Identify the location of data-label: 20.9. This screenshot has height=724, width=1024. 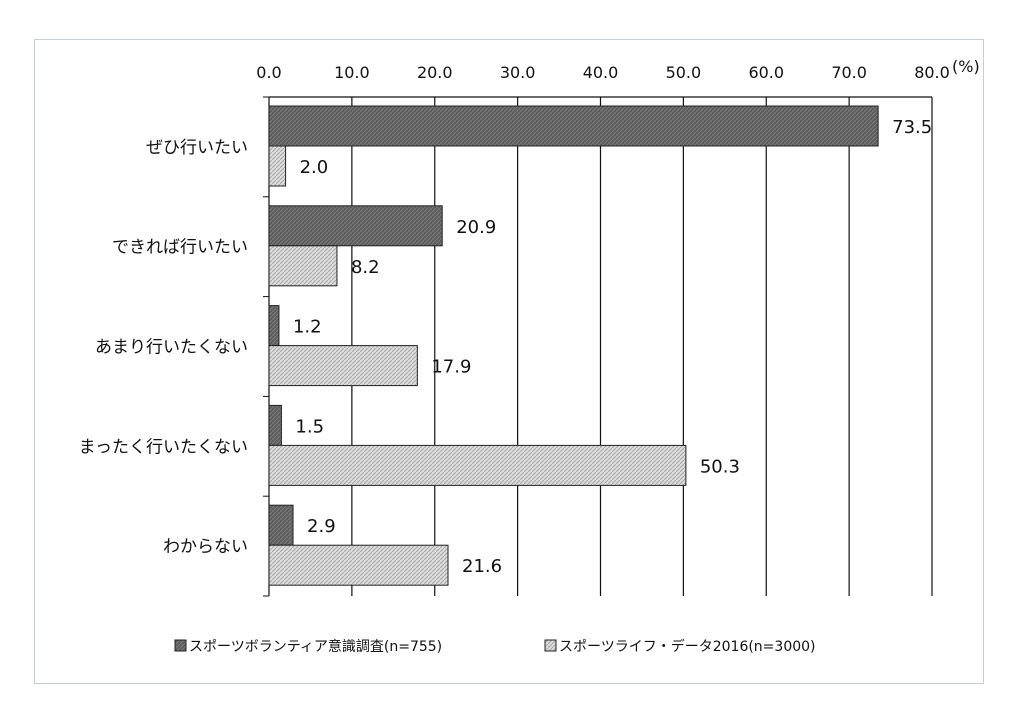
(476, 227).